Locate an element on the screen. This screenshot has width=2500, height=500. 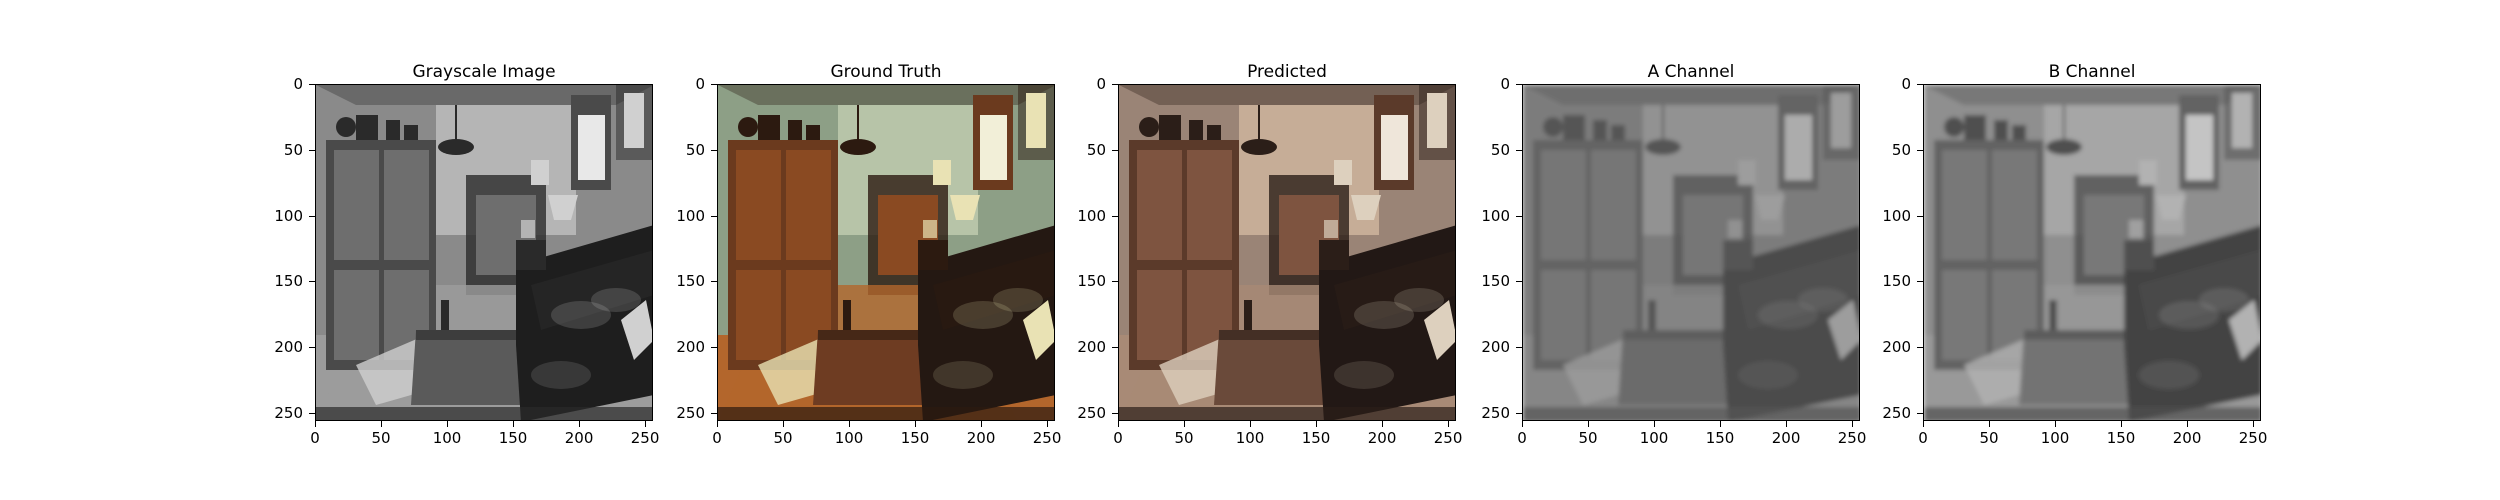
panel-title: Predicted is located at coordinates (1287, 72).